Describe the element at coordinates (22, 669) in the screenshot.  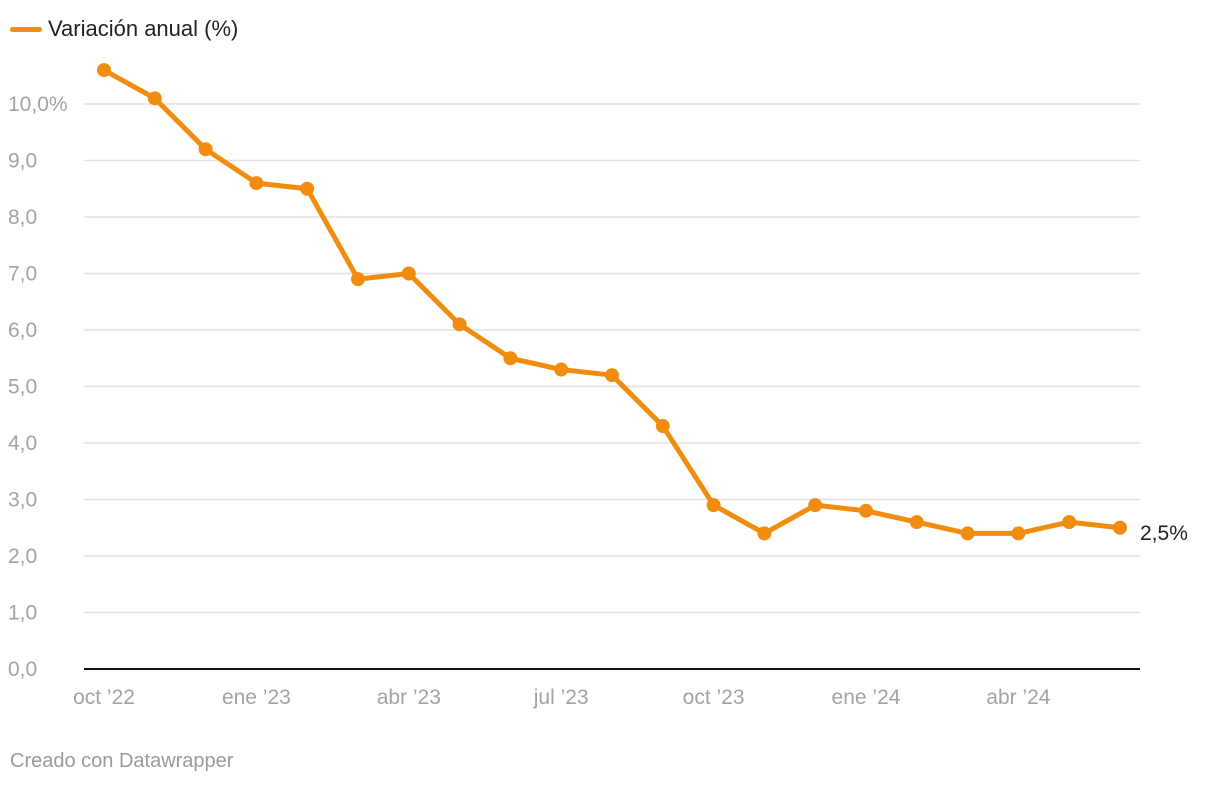
I see `y-tick-label: 0,0` at that location.